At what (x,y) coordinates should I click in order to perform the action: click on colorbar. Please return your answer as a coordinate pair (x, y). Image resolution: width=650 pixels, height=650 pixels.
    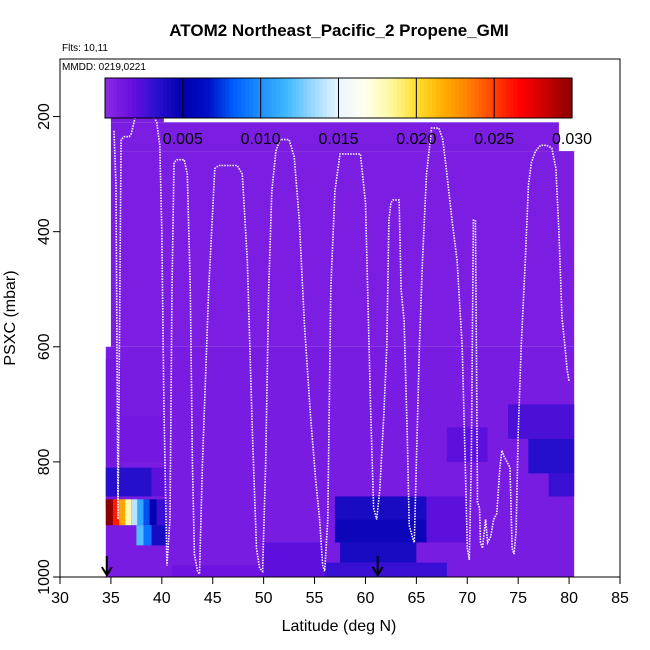
    Looking at the image, I should click on (338, 98).